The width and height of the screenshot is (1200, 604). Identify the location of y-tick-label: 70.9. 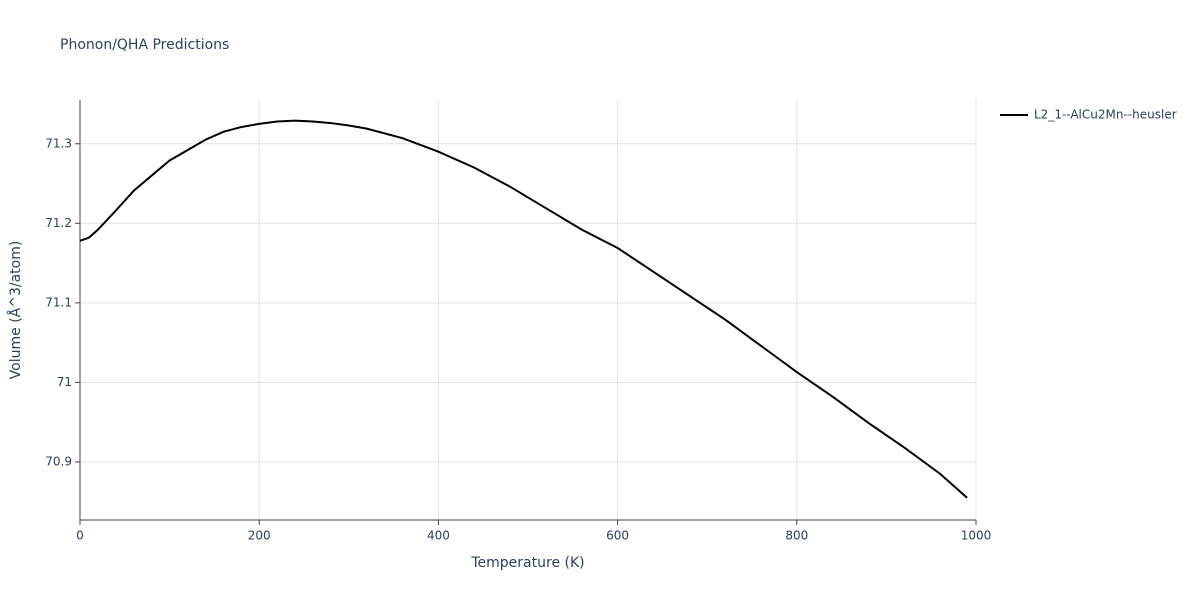
(58, 461).